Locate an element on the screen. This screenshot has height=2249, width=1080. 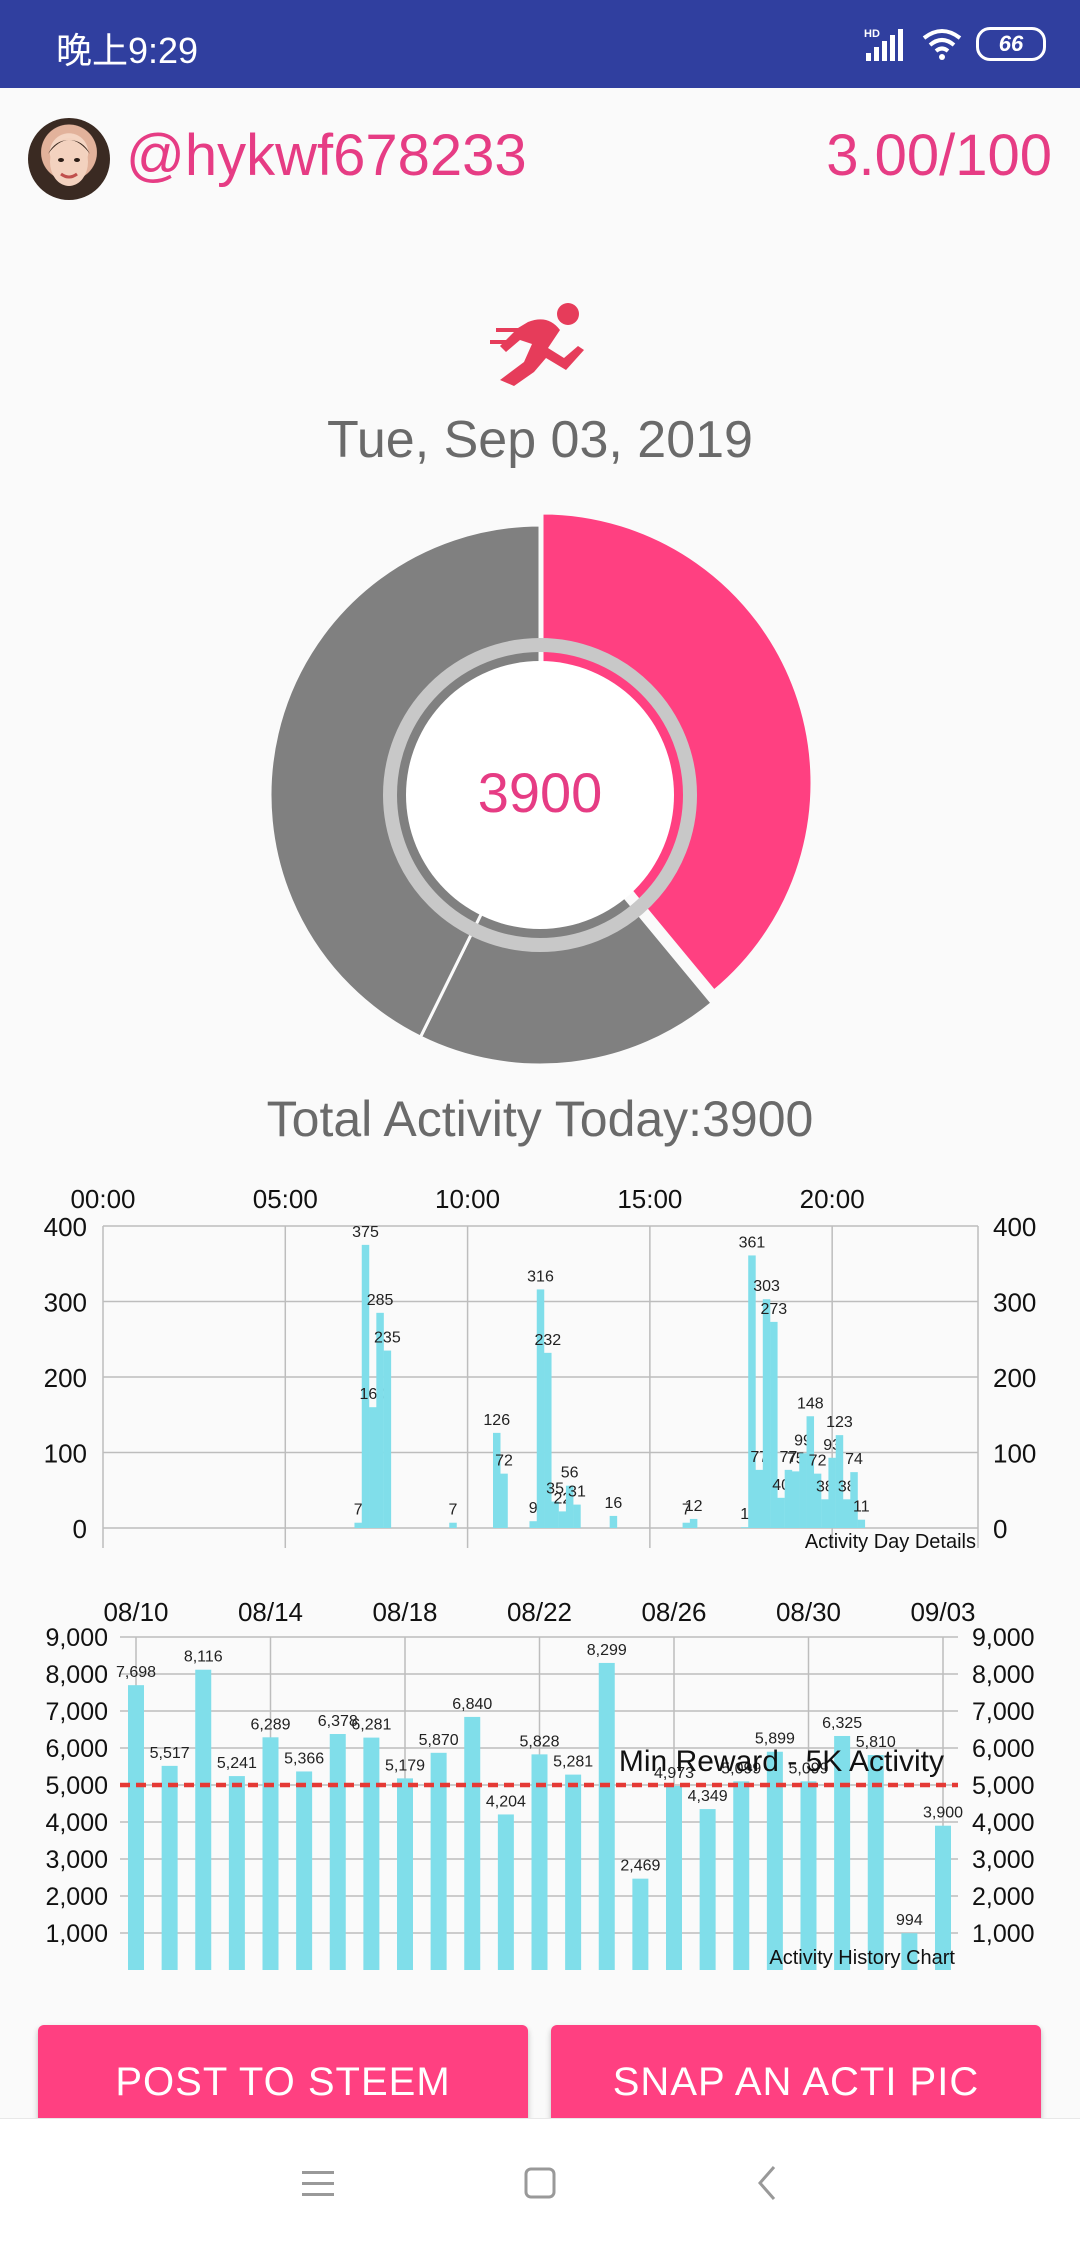
history-data-label: 5,099 is located at coordinates (741, 1768).